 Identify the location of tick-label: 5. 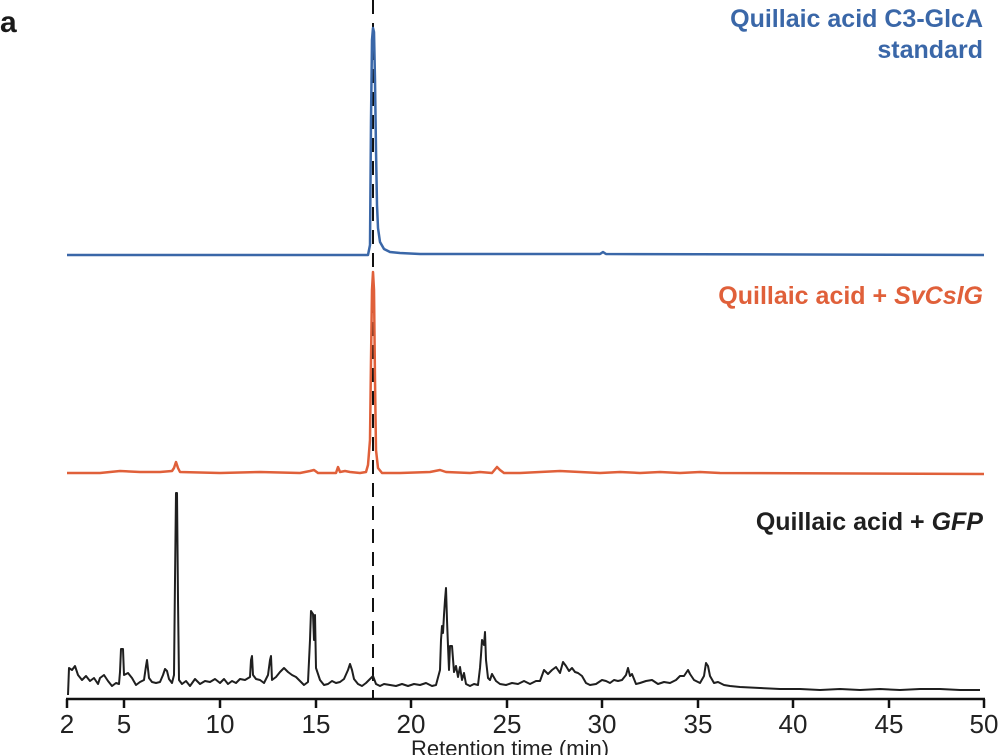
(124, 724).